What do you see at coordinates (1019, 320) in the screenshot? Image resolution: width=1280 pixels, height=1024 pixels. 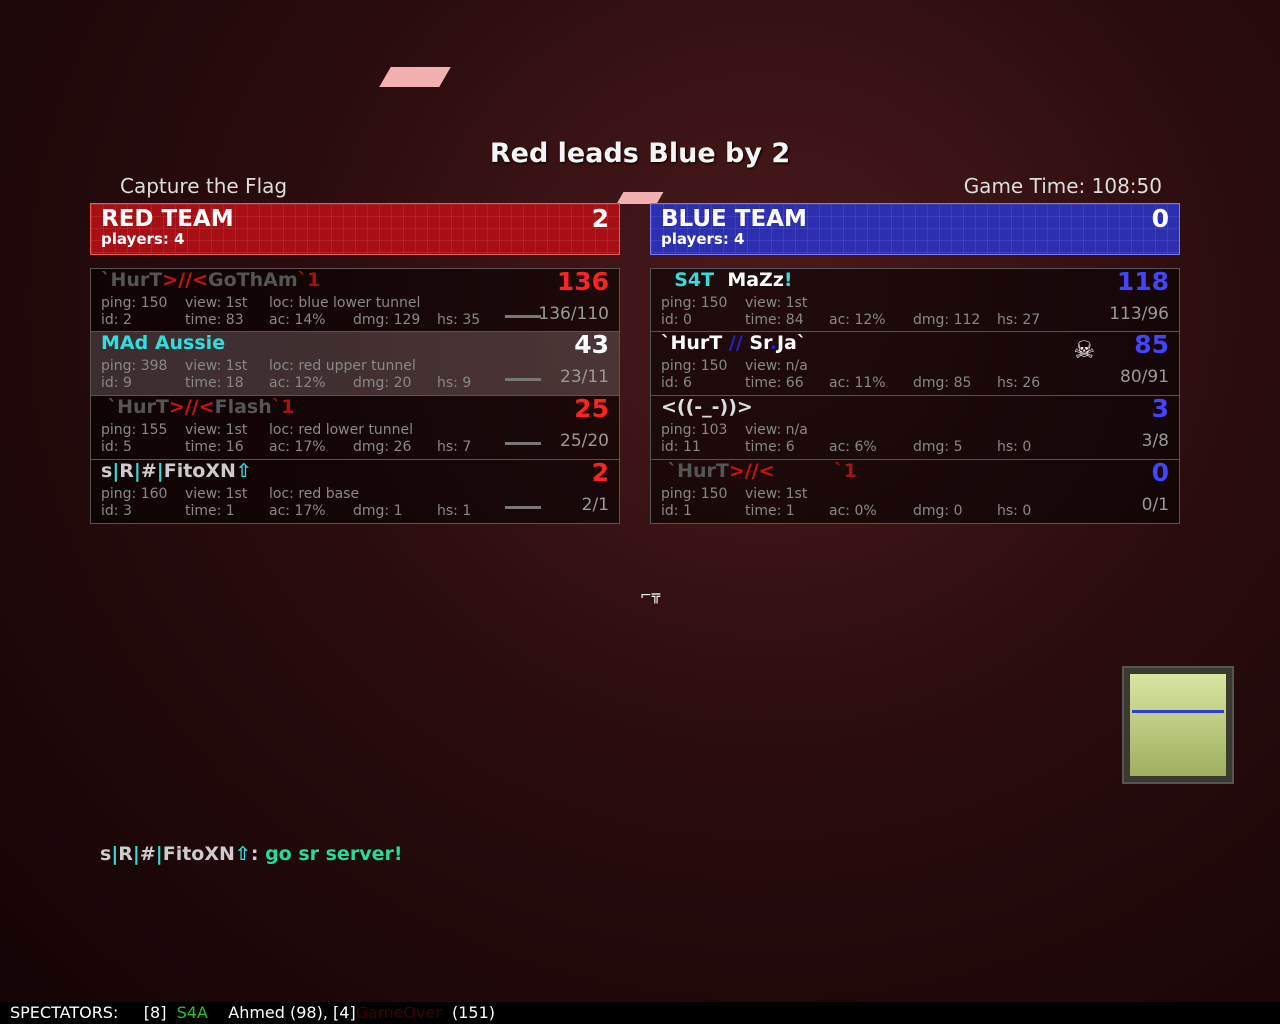 I see `stat-hs: hs: 27` at bounding box center [1019, 320].